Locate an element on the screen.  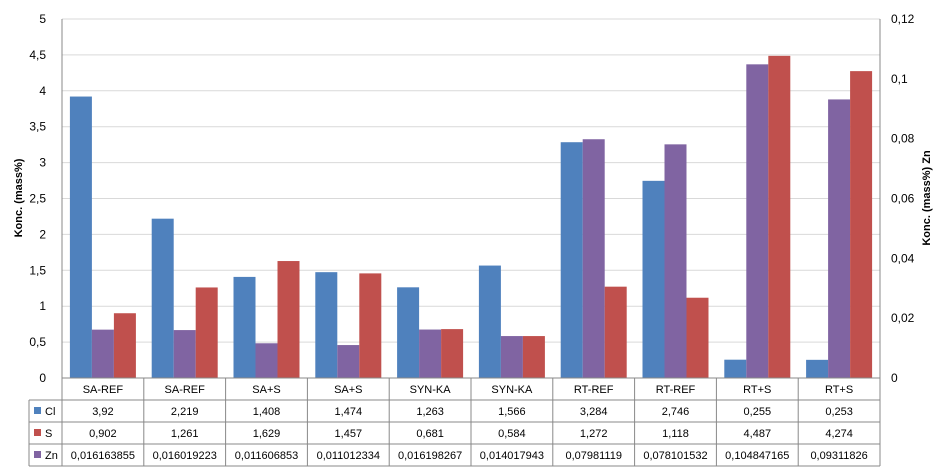
data-label: 0,902 is located at coordinates (103, 434).